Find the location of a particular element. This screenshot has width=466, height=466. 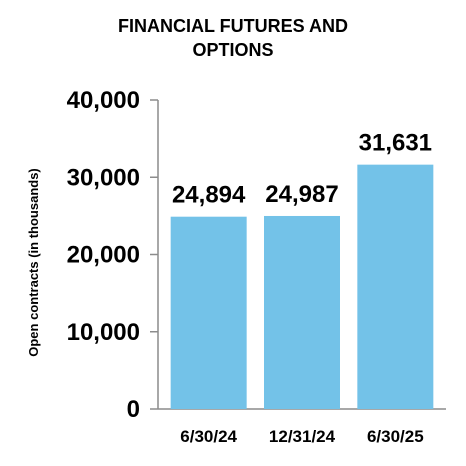

bar-value-label: 24,987 is located at coordinates (301, 194).